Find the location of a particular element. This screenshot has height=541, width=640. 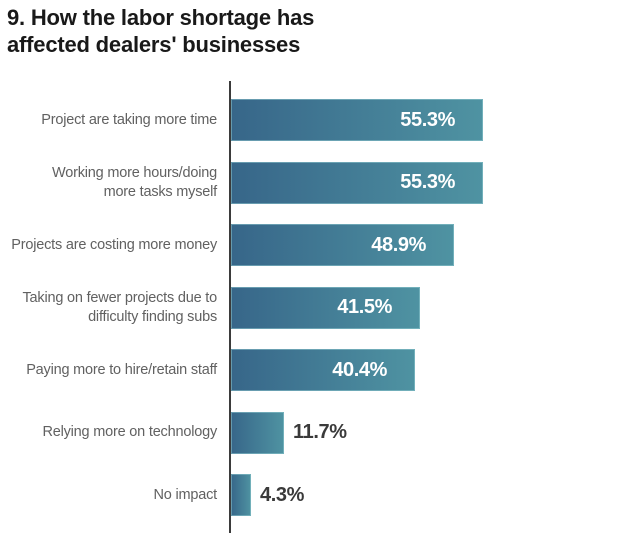

category-label-line: more tasks myself is located at coordinates (160, 191).